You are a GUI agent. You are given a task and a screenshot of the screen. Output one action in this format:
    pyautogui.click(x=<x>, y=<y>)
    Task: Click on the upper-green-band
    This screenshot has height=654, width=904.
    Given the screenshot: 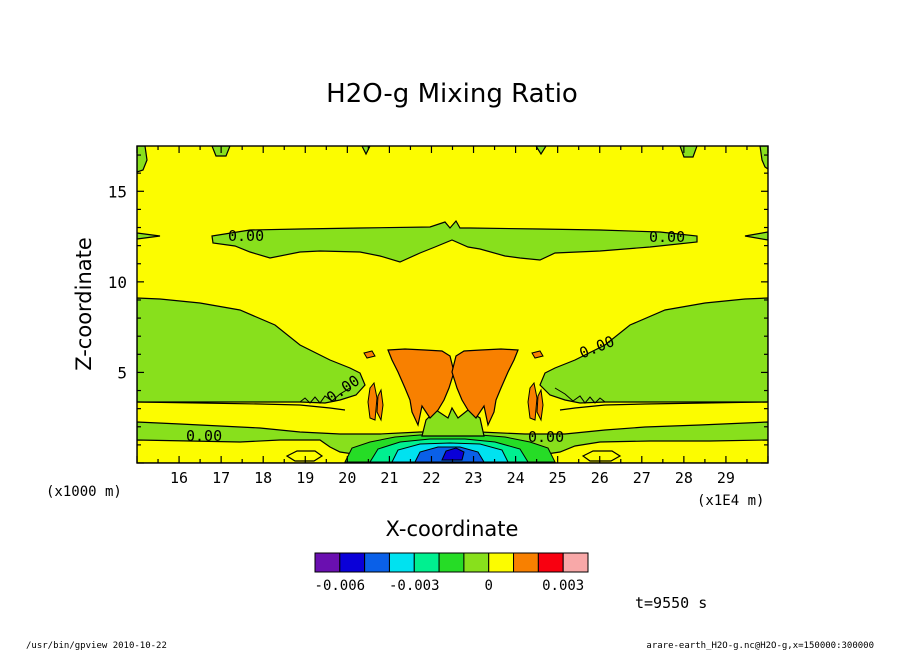 What is the action you would take?
    pyautogui.click(x=454, y=241)
    